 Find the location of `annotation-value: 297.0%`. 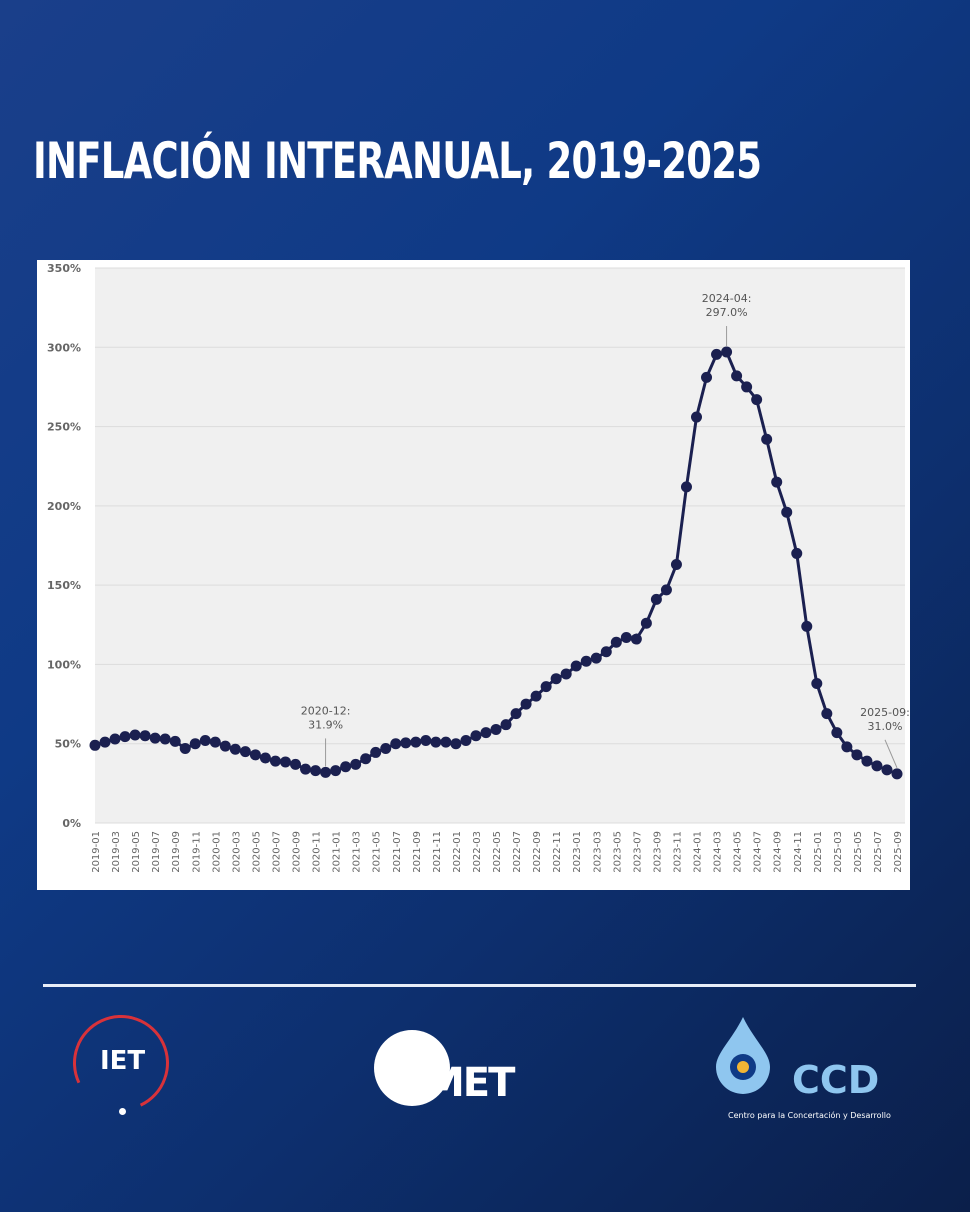

annotation-value: 297.0% is located at coordinates (727, 312).